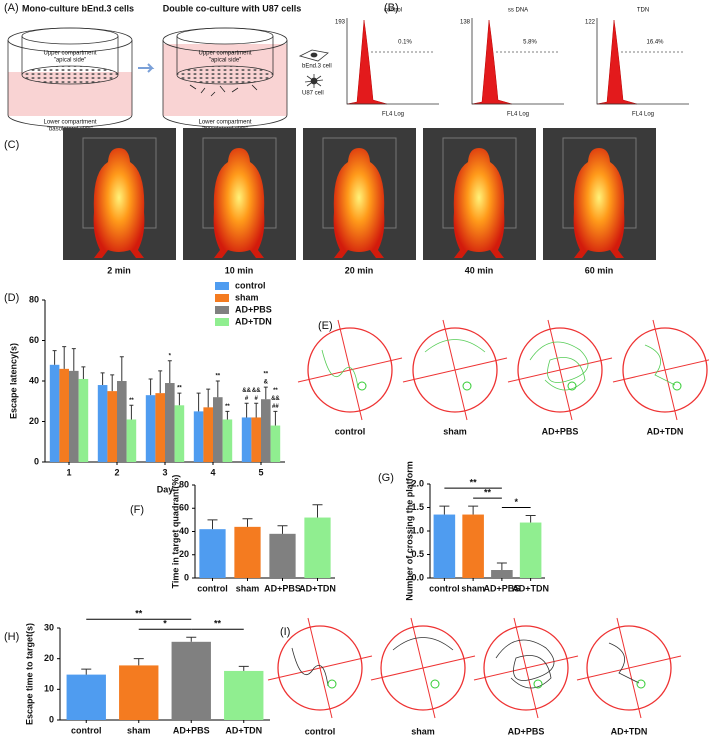 Image resolution: width=709 pixels, height=743 pixels. Describe the element at coordinates (417, 507) in the screenshot. I see `y-tick-label: 1.5` at that location.